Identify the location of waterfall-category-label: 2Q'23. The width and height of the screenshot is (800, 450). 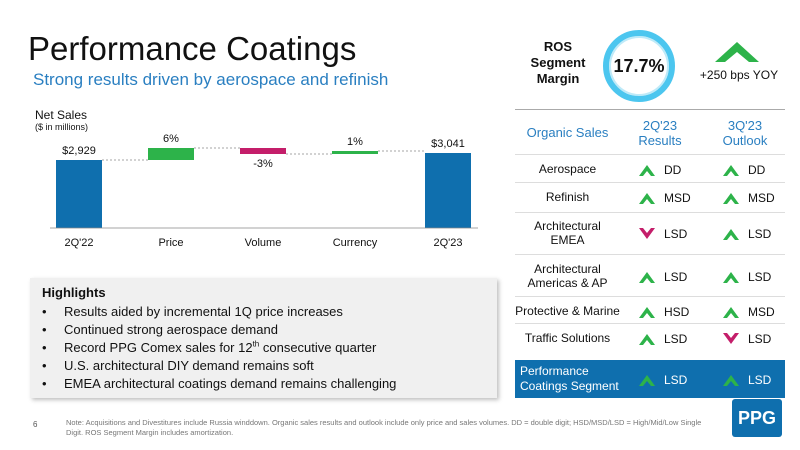
(447, 243).